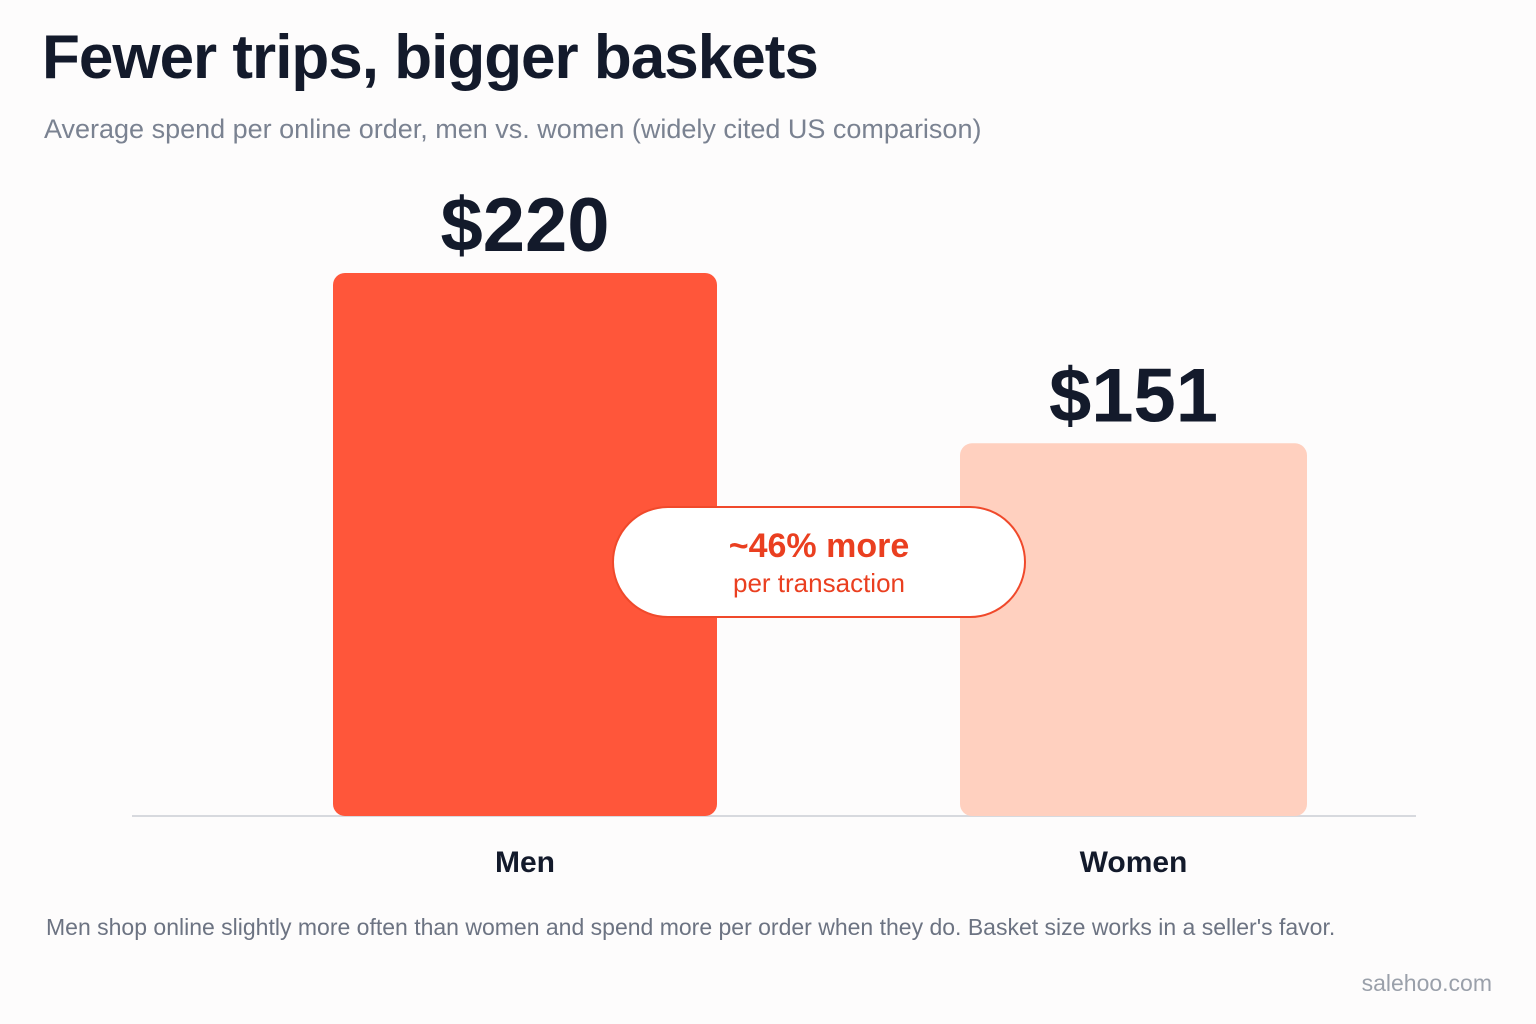 This screenshot has width=1536, height=1024. Describe the element at coordinates (1426, 983) in the screenshot. I see `source-credit: salehoo.com` at that location.